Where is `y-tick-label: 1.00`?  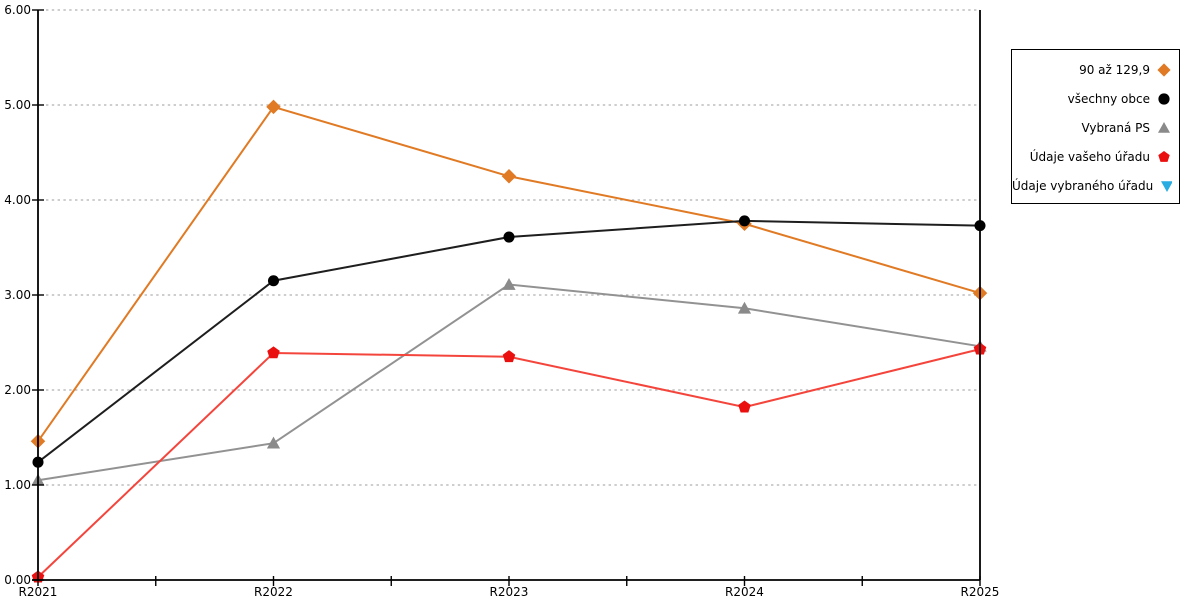
y-tick-label: 1.00 is located at coordinates (17, 485).